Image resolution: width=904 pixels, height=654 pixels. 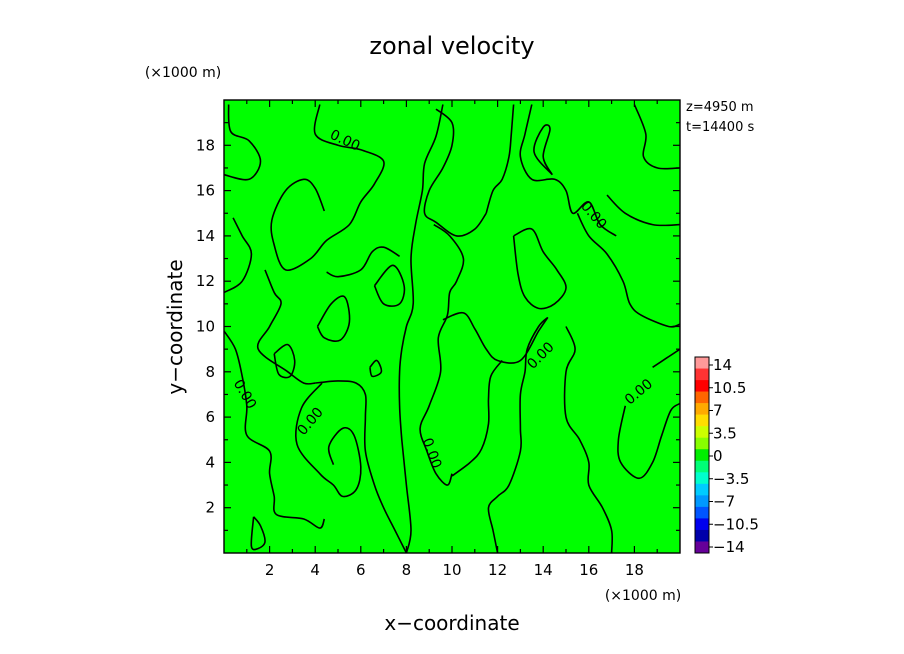 What do you see at coordinates (720, 127) in the screenshot?
I see `annotation-t: t=14400 s` at bounding box center [720, 127].